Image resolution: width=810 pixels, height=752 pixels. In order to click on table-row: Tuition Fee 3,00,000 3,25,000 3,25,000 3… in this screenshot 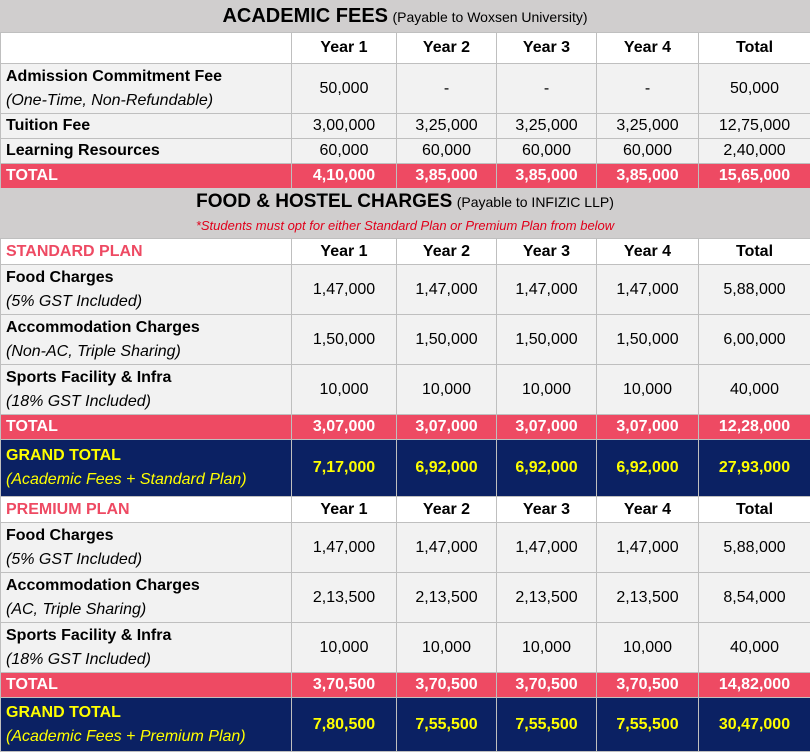, I will do `click(405, 126)`.